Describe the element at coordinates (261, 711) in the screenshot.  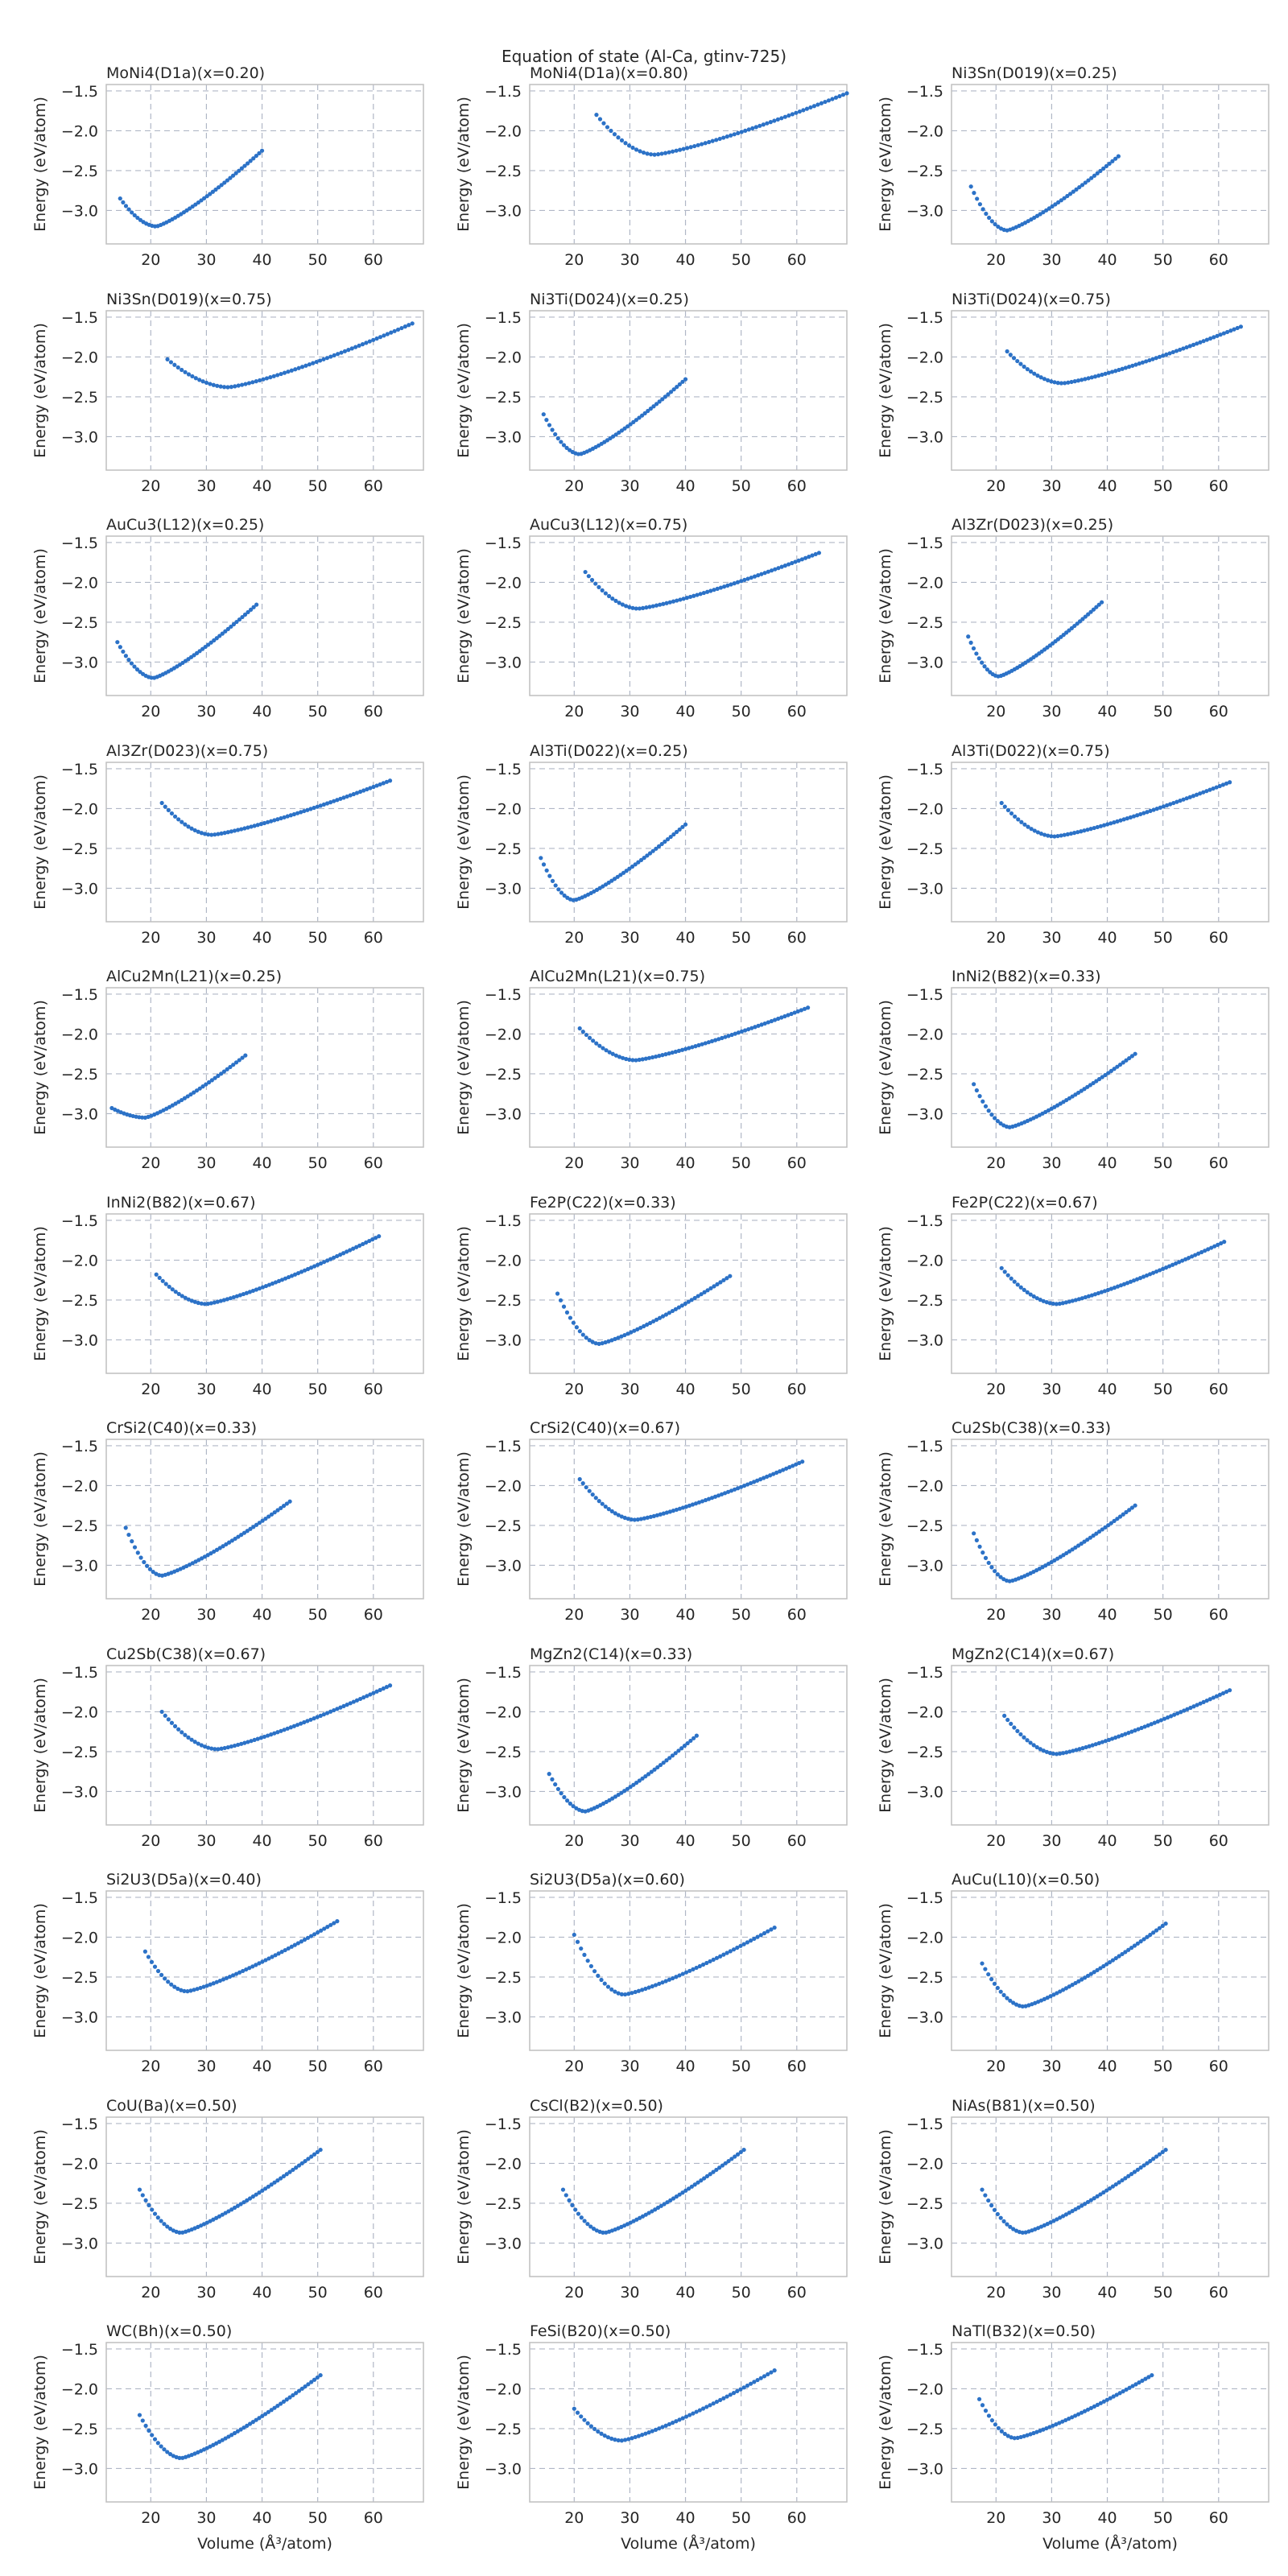
I see `x-tick-label: 40` at that location.